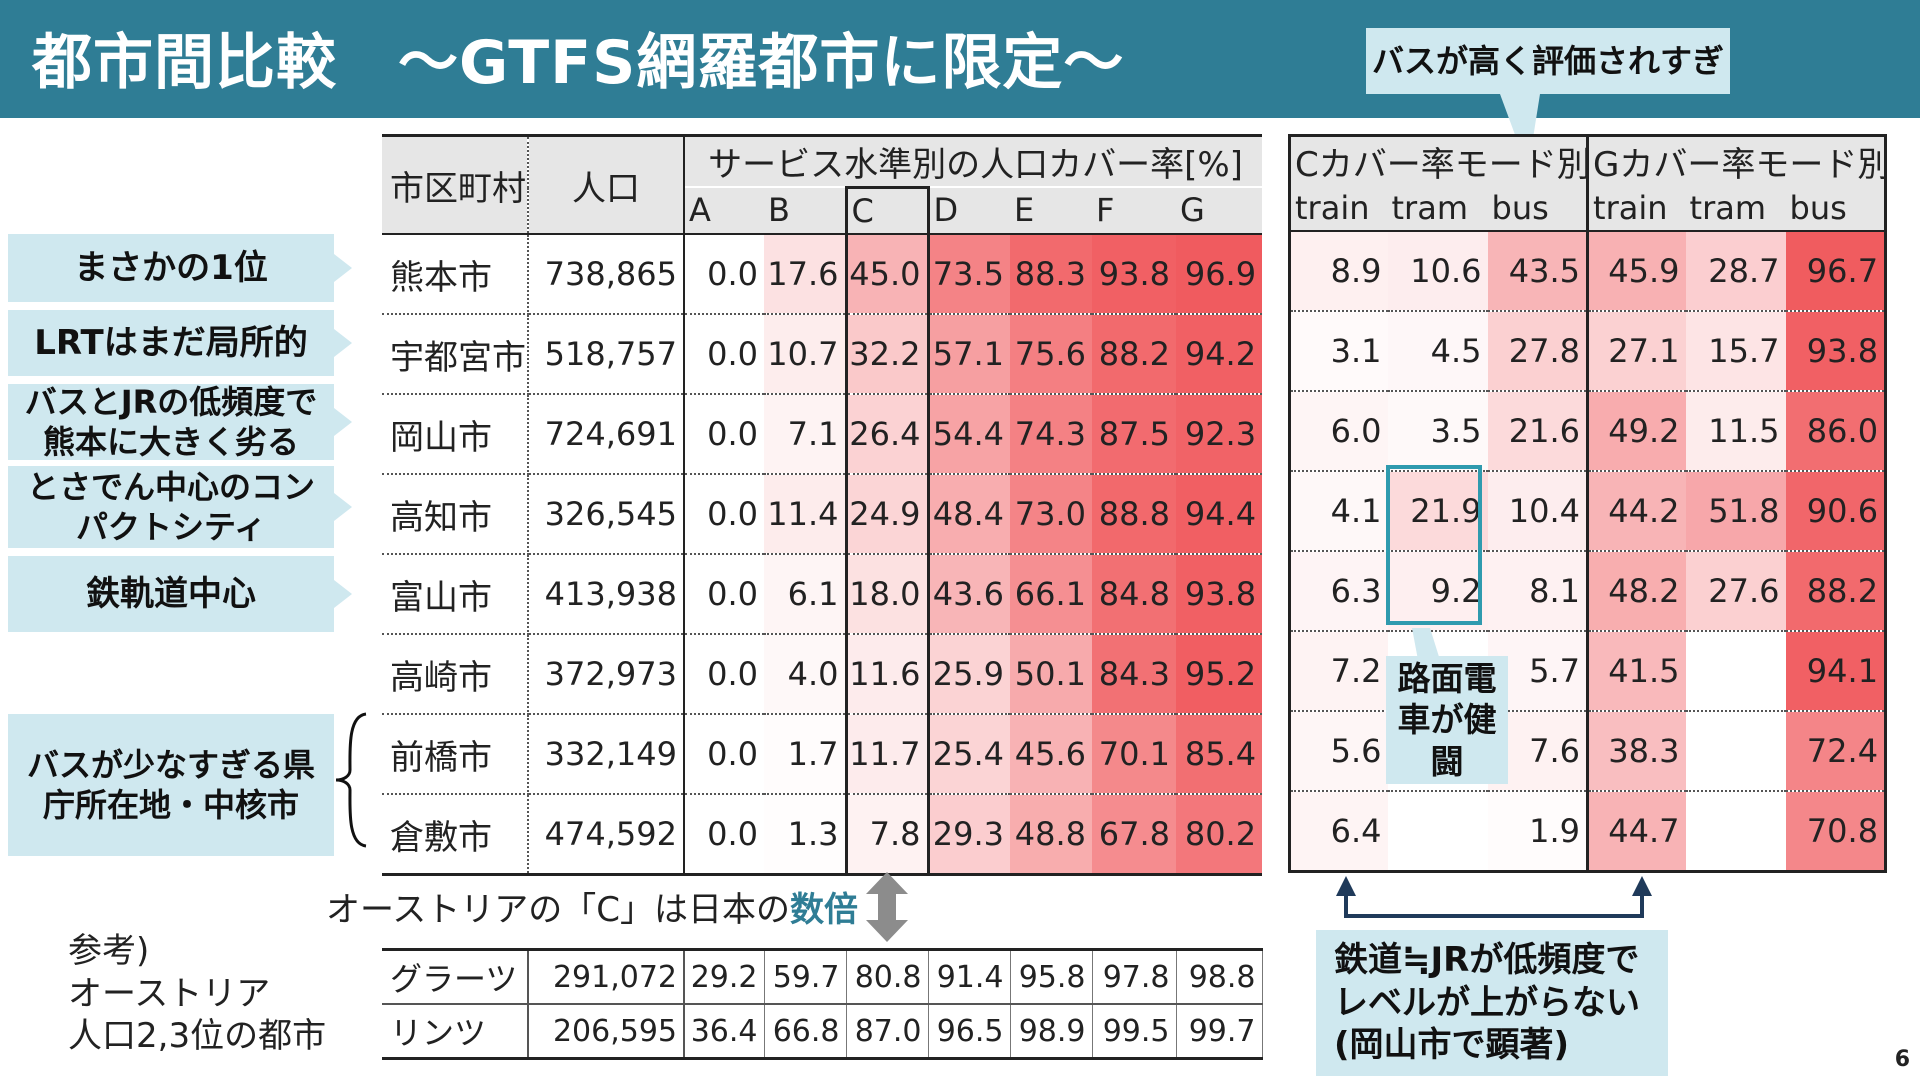 The width and height of the screenshot is (1920, 1080). Describe the element at coordinates (1434, 545) in the screenshot. I see `tram-highlight-box` at that location.